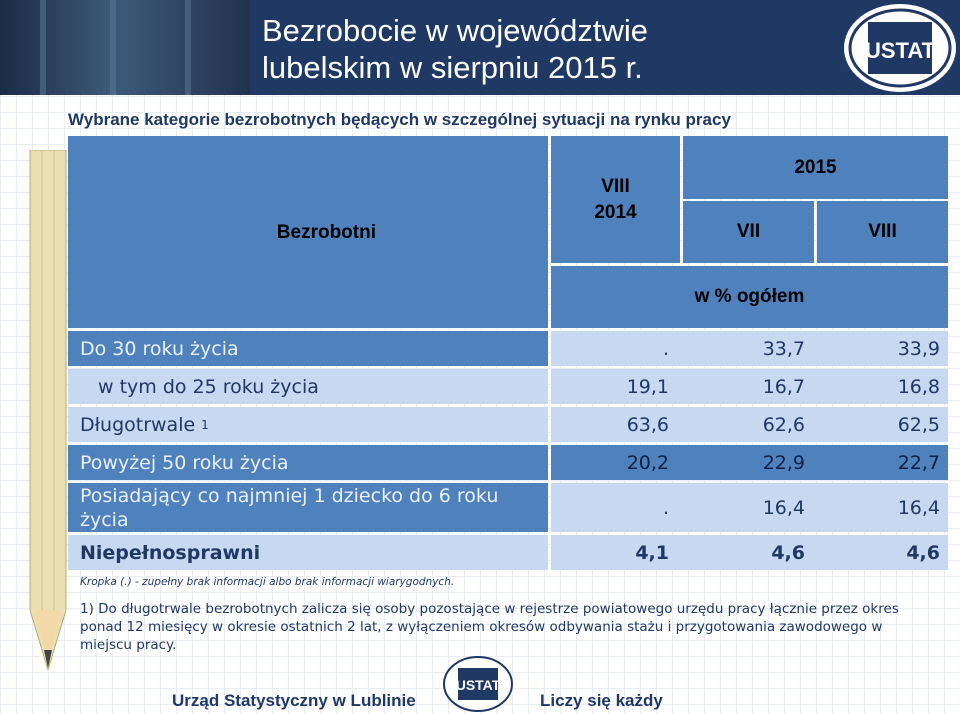 The width and height of the screenshot is (960, 714). I want to click on cell-vii: 33,7, so click(783, 348).